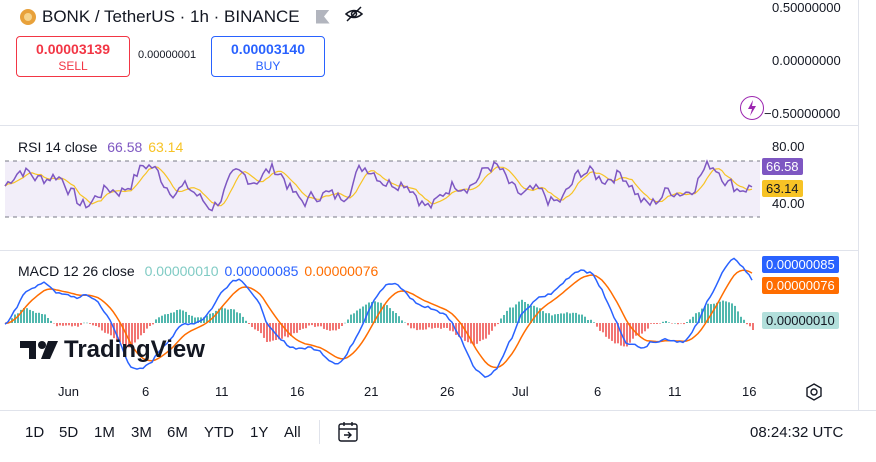 The image size is (876, 462). I want to click on spread-value: 0.00000001, so click(167, 55).